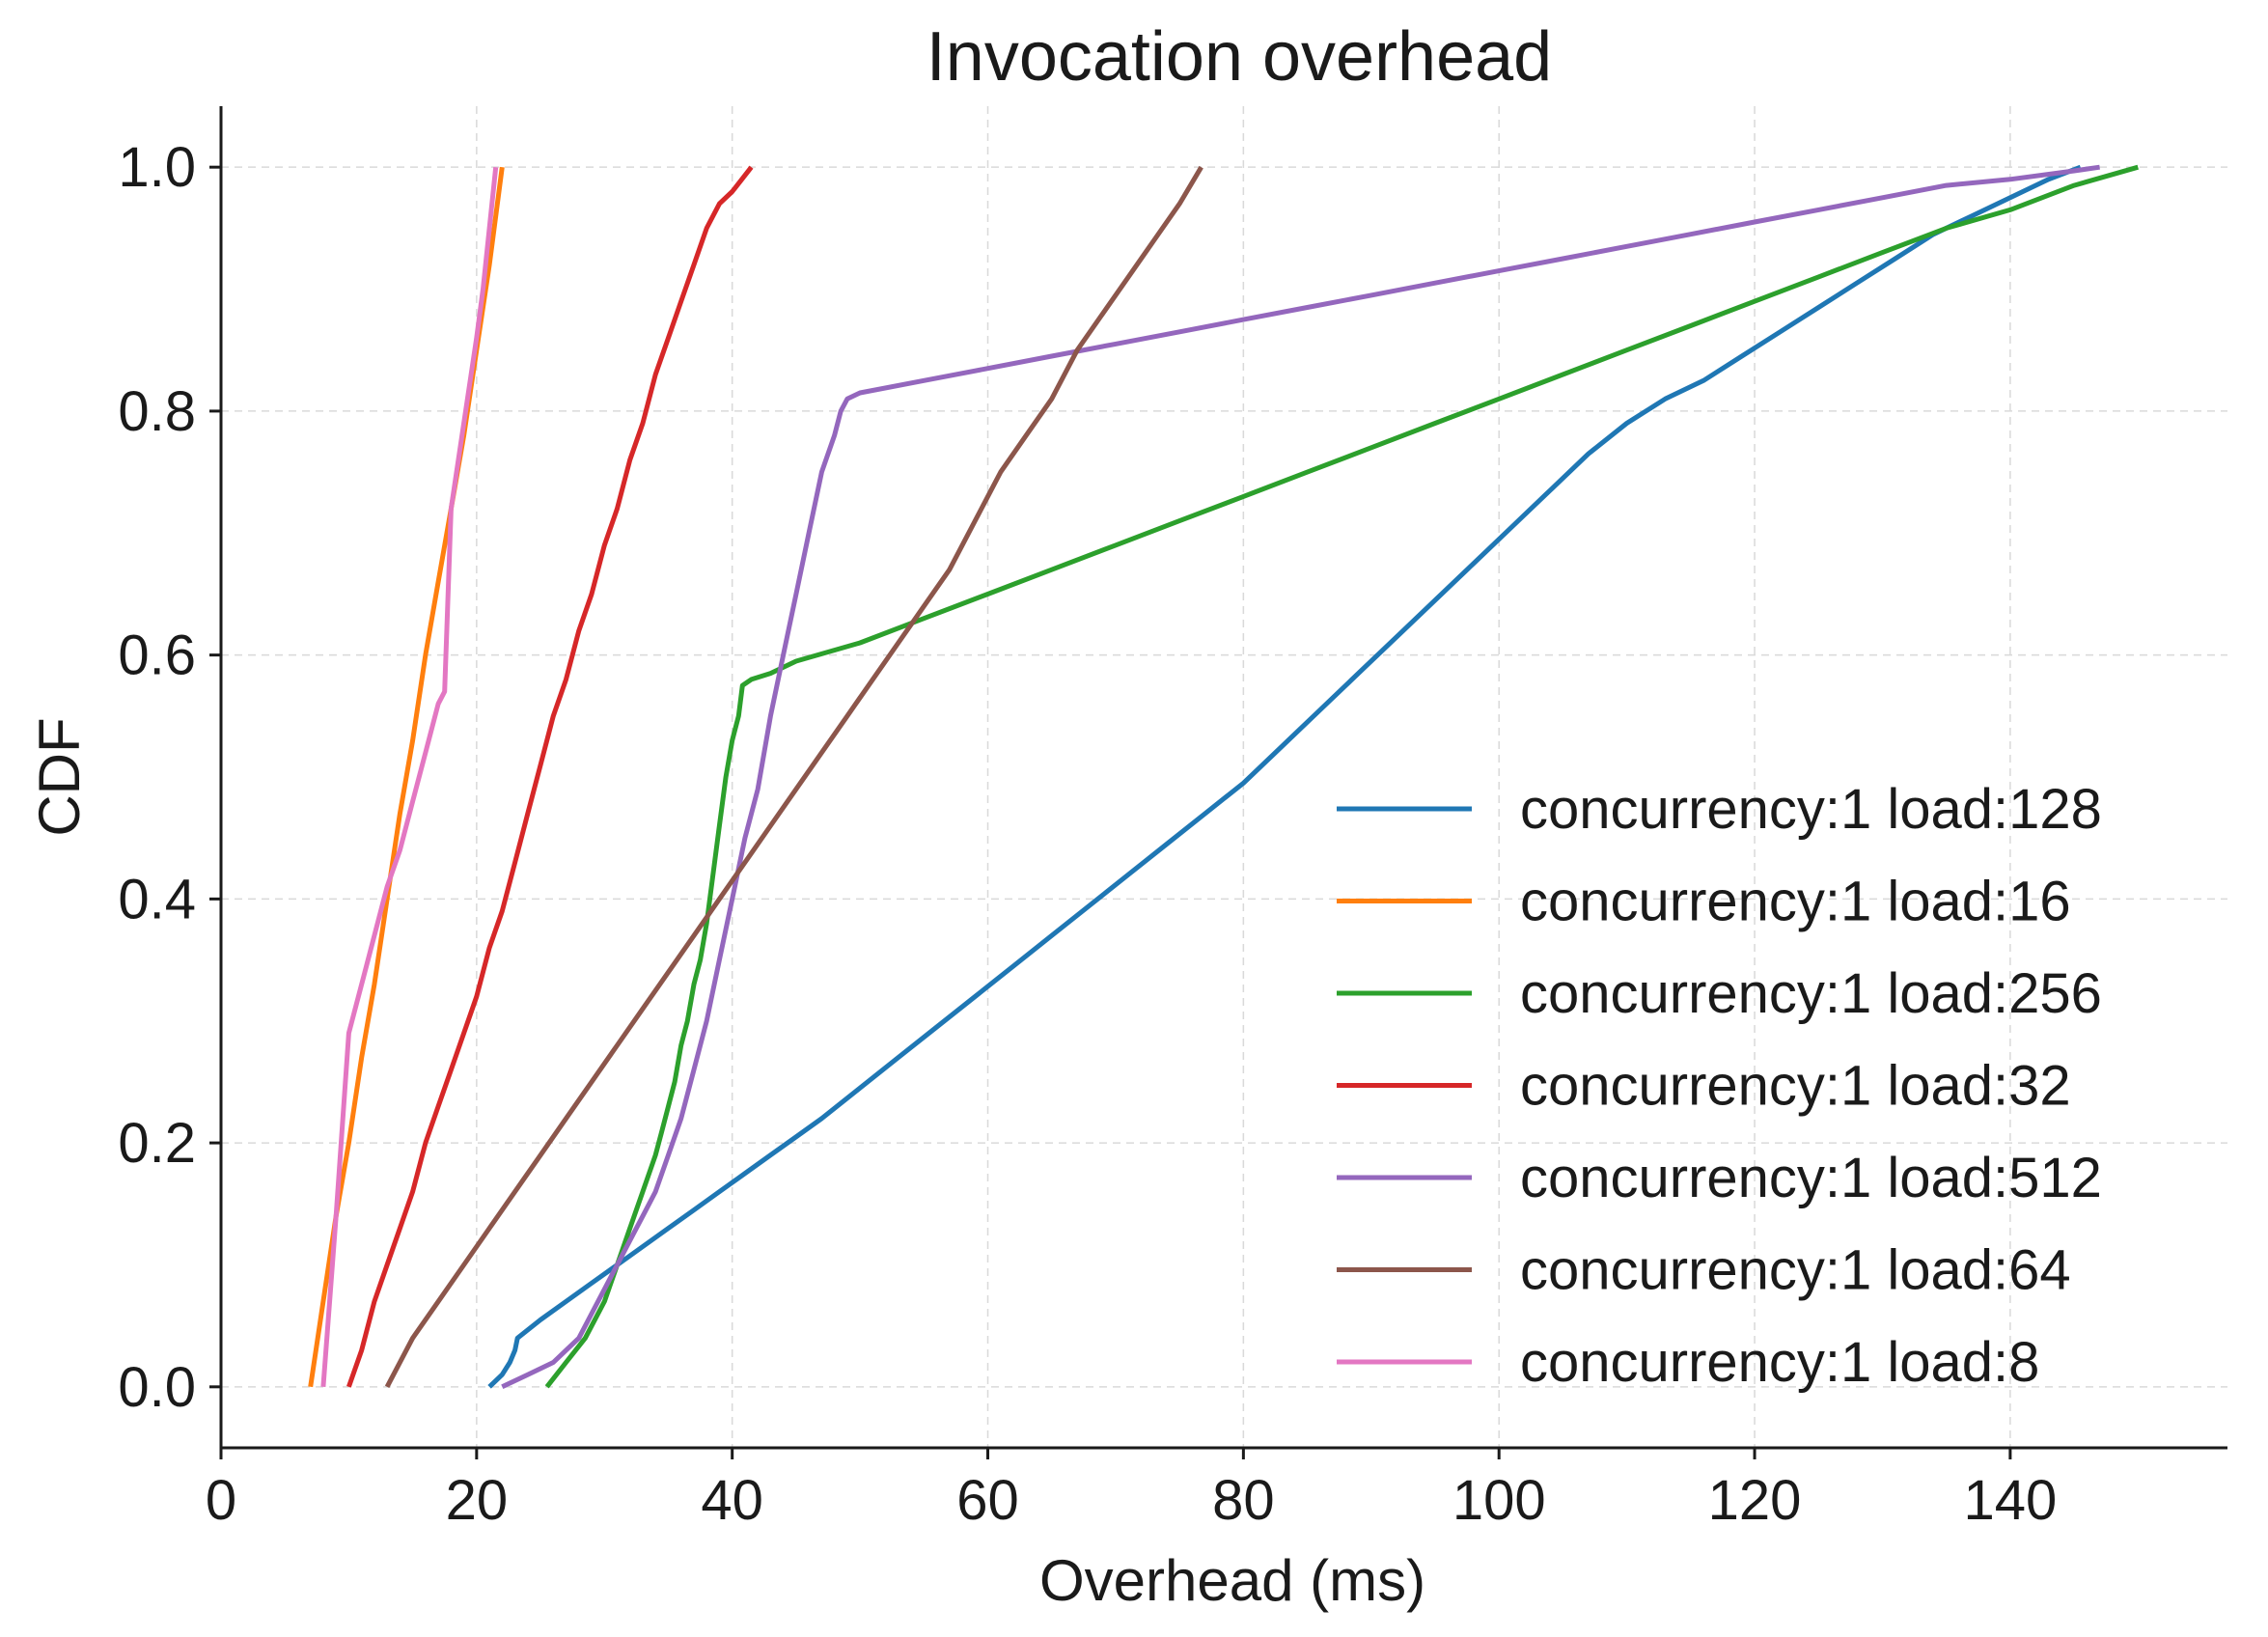  I want to click on y-ticks: 0.0 0.2 0.4 0.6 0.8 1.0, so click(169, 778).